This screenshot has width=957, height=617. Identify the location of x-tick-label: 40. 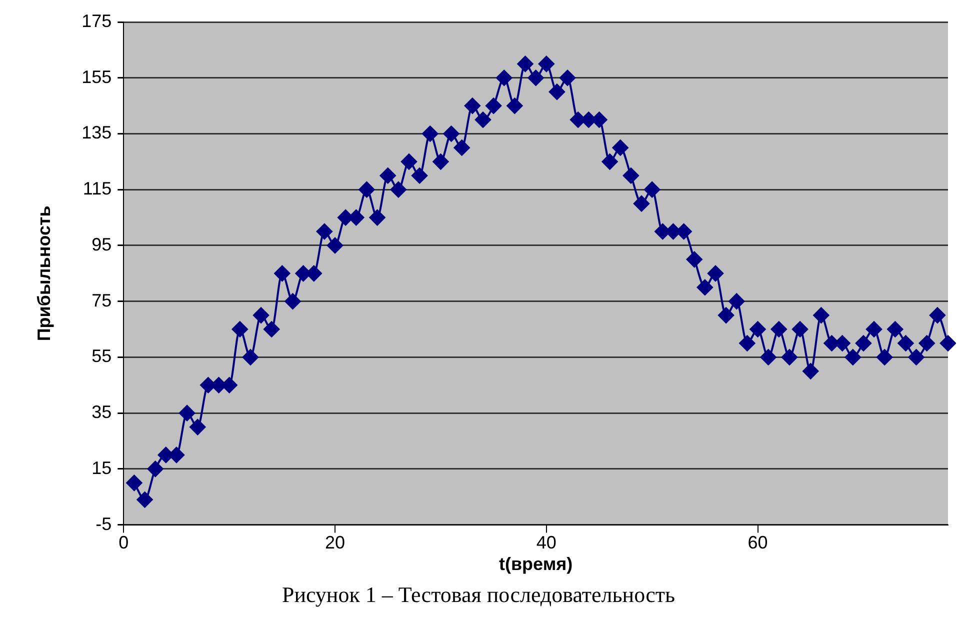
(546, 542).